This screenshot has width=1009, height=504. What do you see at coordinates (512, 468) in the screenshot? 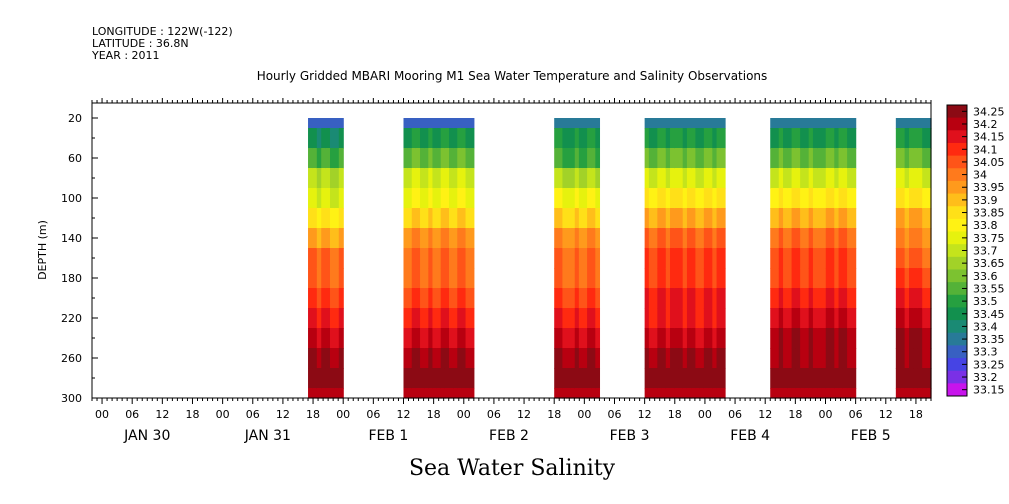
I see `chart-caption: Sea Water Salinity` at bounding box center [512, 468].